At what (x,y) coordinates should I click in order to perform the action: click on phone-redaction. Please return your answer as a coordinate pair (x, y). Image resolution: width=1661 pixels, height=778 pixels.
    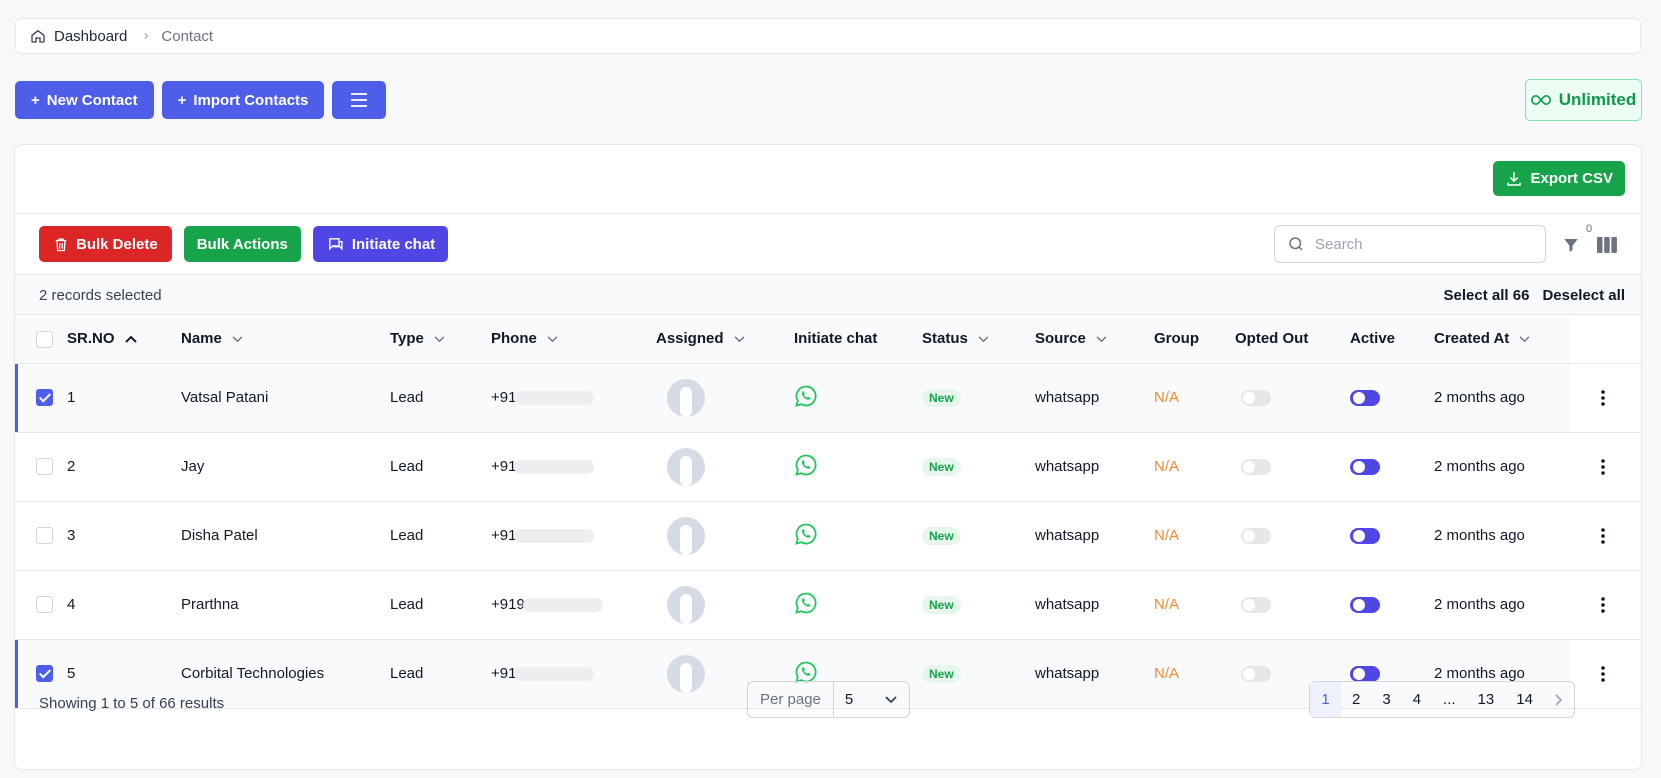
    Looking at the image, I should click on (562, 605).